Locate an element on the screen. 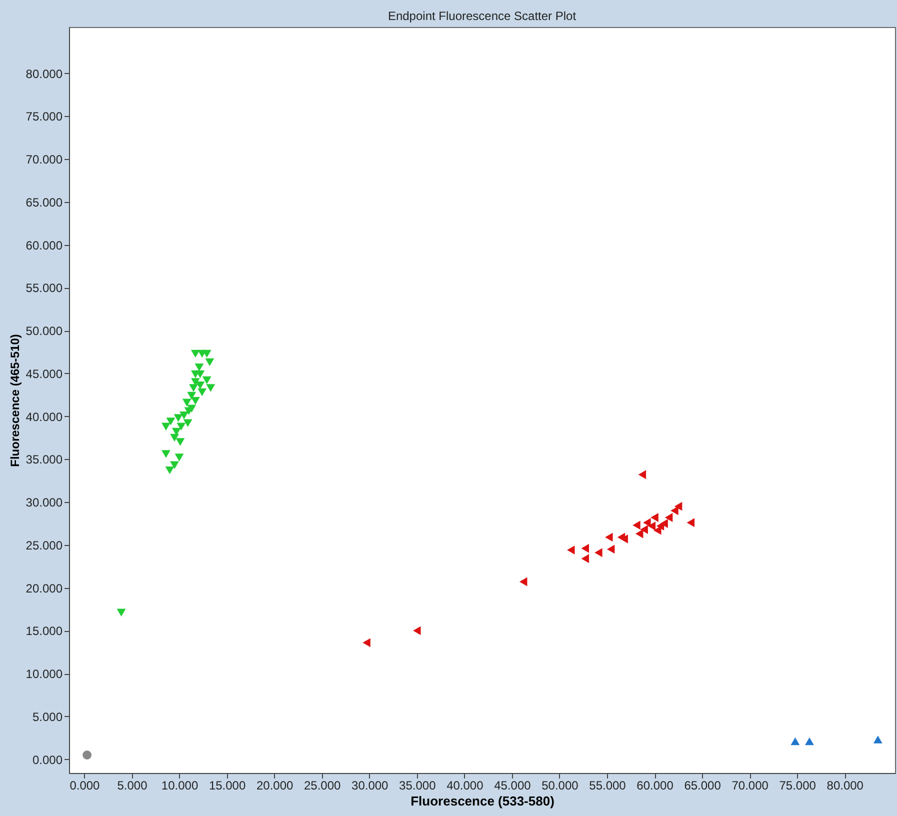  y-tick-label: 65.000 is located at coordinates (44, 202).